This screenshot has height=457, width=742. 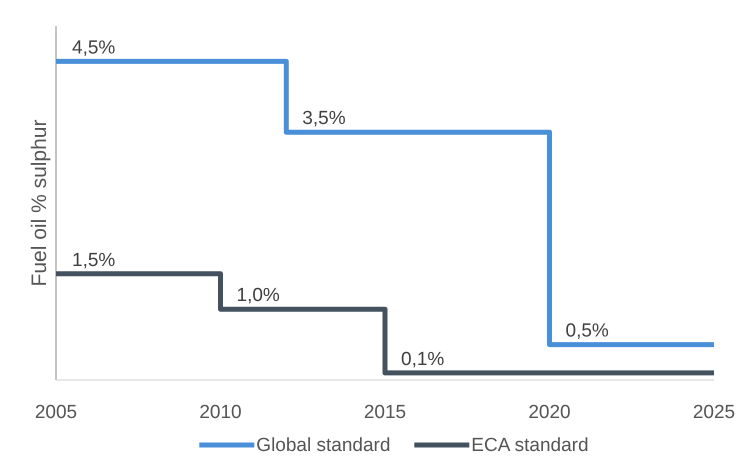 What do you see at coordinates (422, 359) in the screenshot?
I see `data-label: 0,1%` at bounding box center [422, 359].